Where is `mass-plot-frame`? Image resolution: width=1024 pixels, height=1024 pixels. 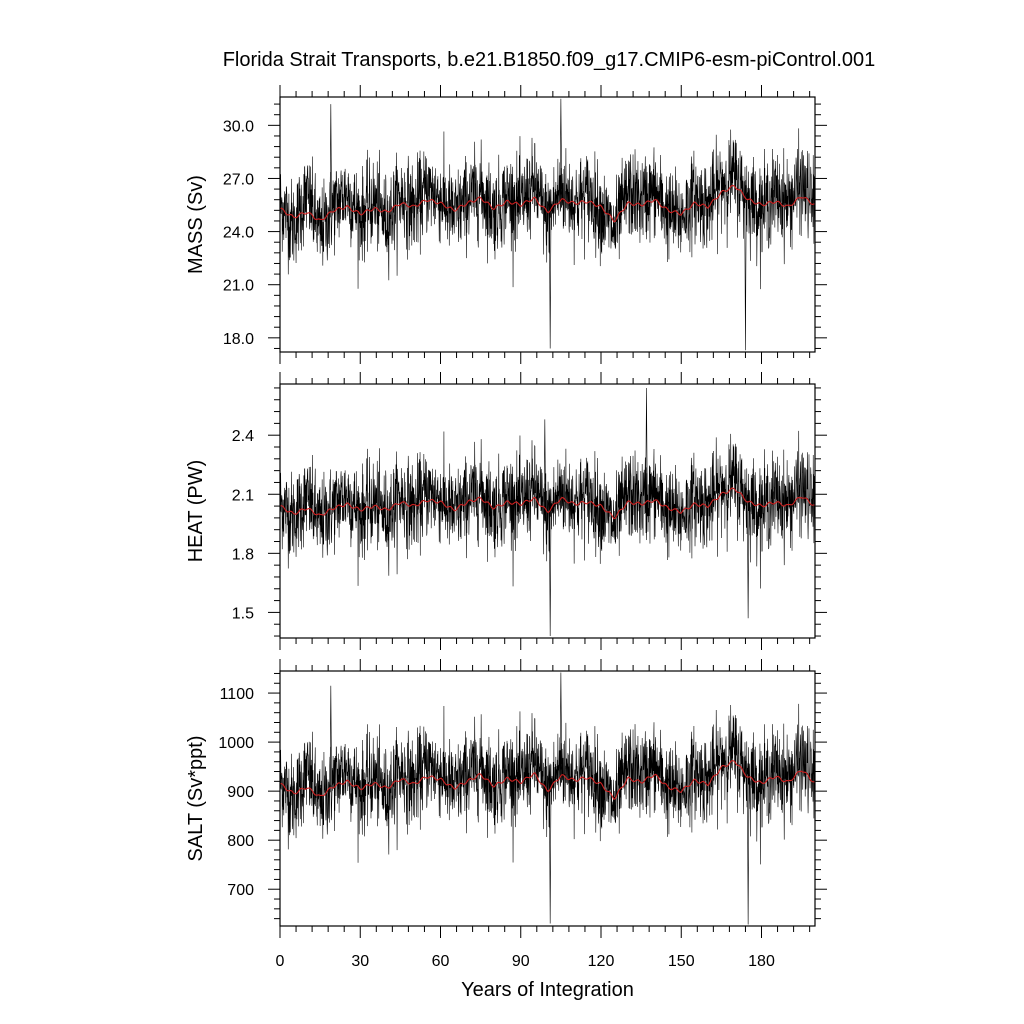
mass-plot-frame is located at coordinates (547, 224).